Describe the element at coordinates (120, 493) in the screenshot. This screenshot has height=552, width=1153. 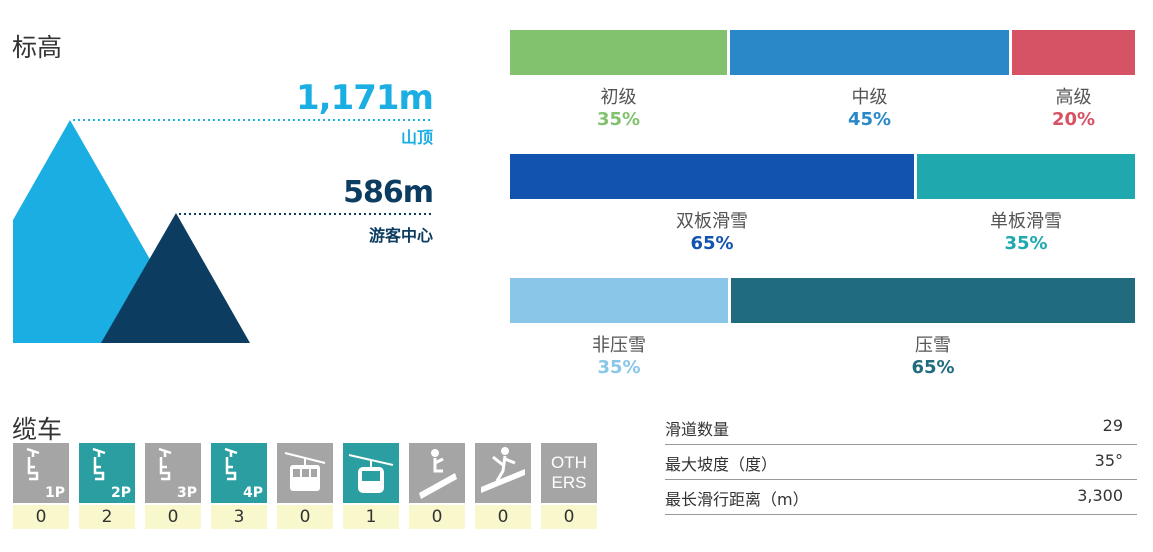
I see `lift-capacity-label: 2P` at that location.